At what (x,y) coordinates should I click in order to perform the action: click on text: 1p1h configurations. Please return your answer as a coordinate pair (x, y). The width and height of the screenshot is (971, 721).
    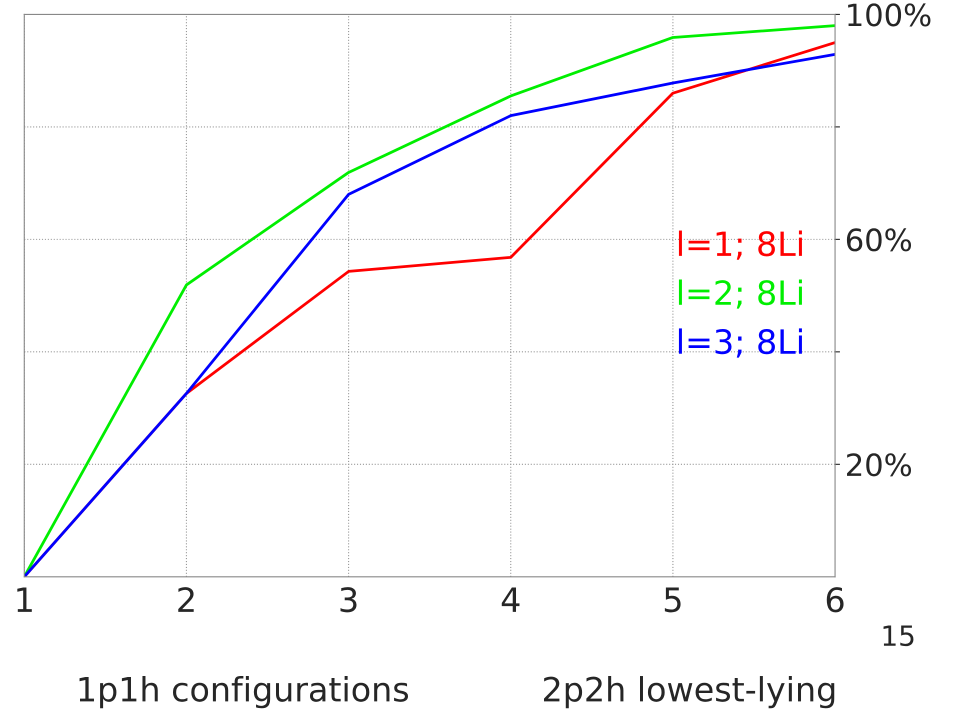
    Looking at the image, I should click on (244, 692).